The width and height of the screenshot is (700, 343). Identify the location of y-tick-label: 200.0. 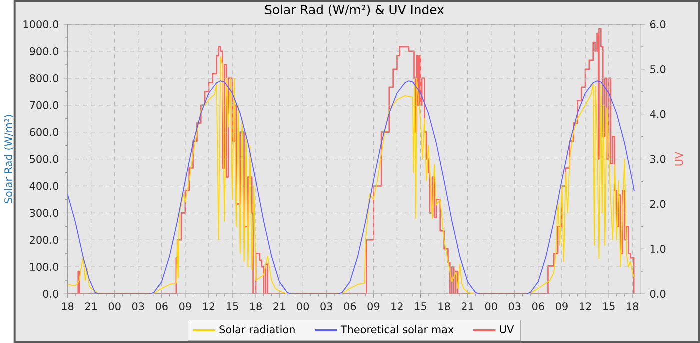
(44, 240).